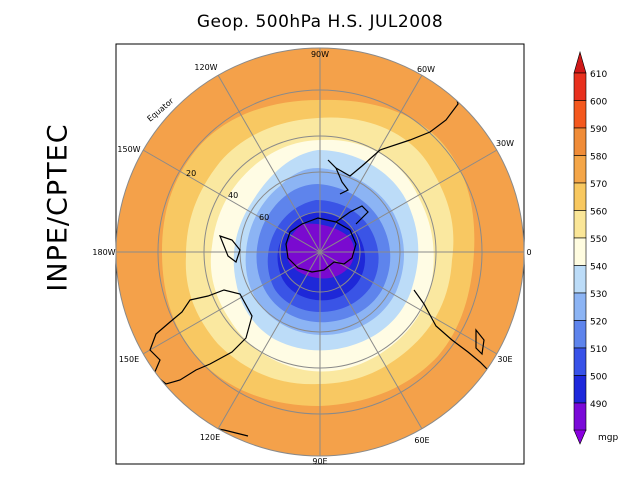 The image size is (640, 494). I want to click on map-title: Geop. 500hPa H.S. JUL2008, so click(320, 22).